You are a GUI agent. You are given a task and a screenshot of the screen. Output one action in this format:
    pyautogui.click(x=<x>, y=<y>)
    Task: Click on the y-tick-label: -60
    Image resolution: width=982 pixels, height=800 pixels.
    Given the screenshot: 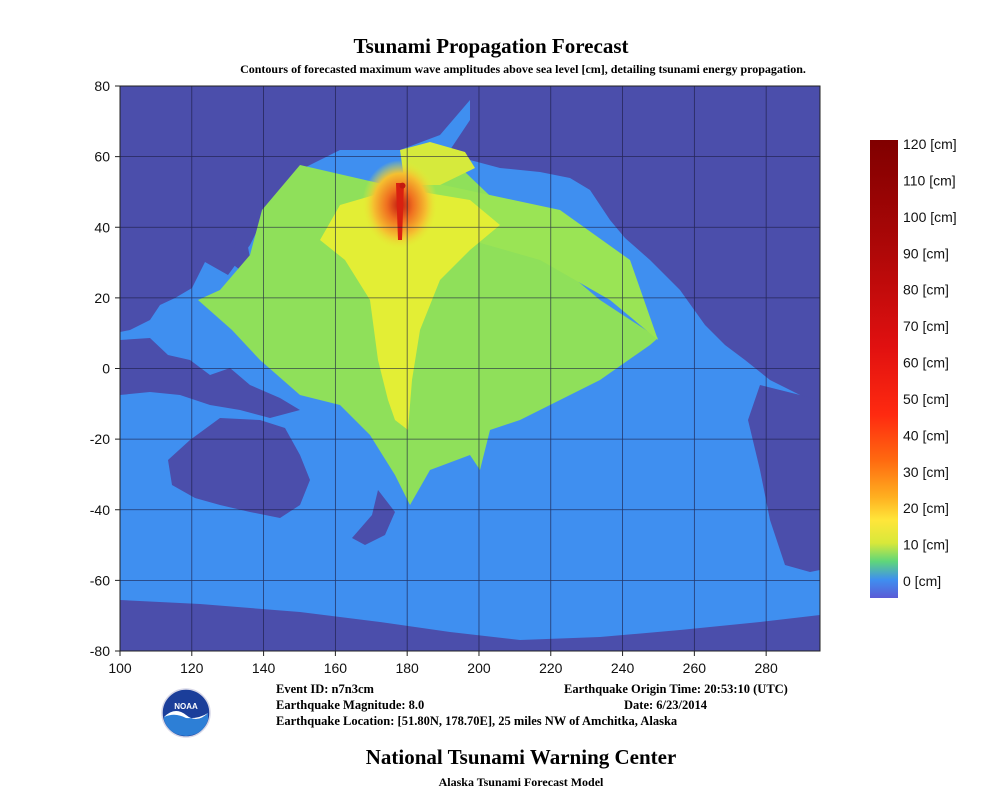 What is the action you would take?
    pyautogui.click(x=100, y=580)
    